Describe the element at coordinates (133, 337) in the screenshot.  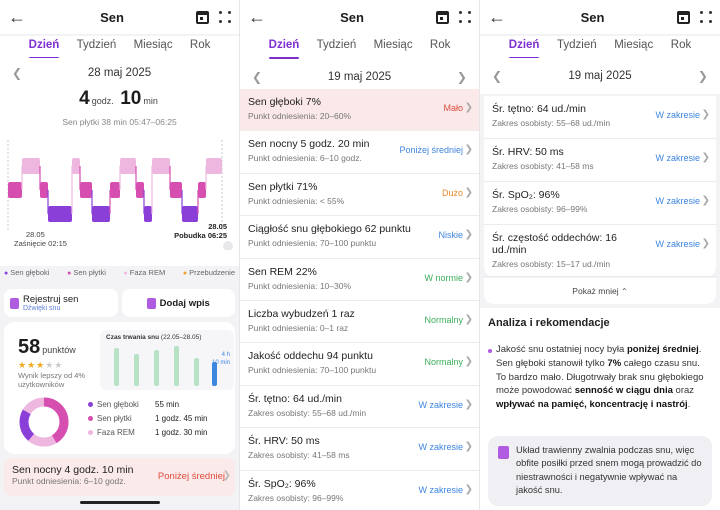
I see `mini-chart-title: Czas trwania snu` at that location.